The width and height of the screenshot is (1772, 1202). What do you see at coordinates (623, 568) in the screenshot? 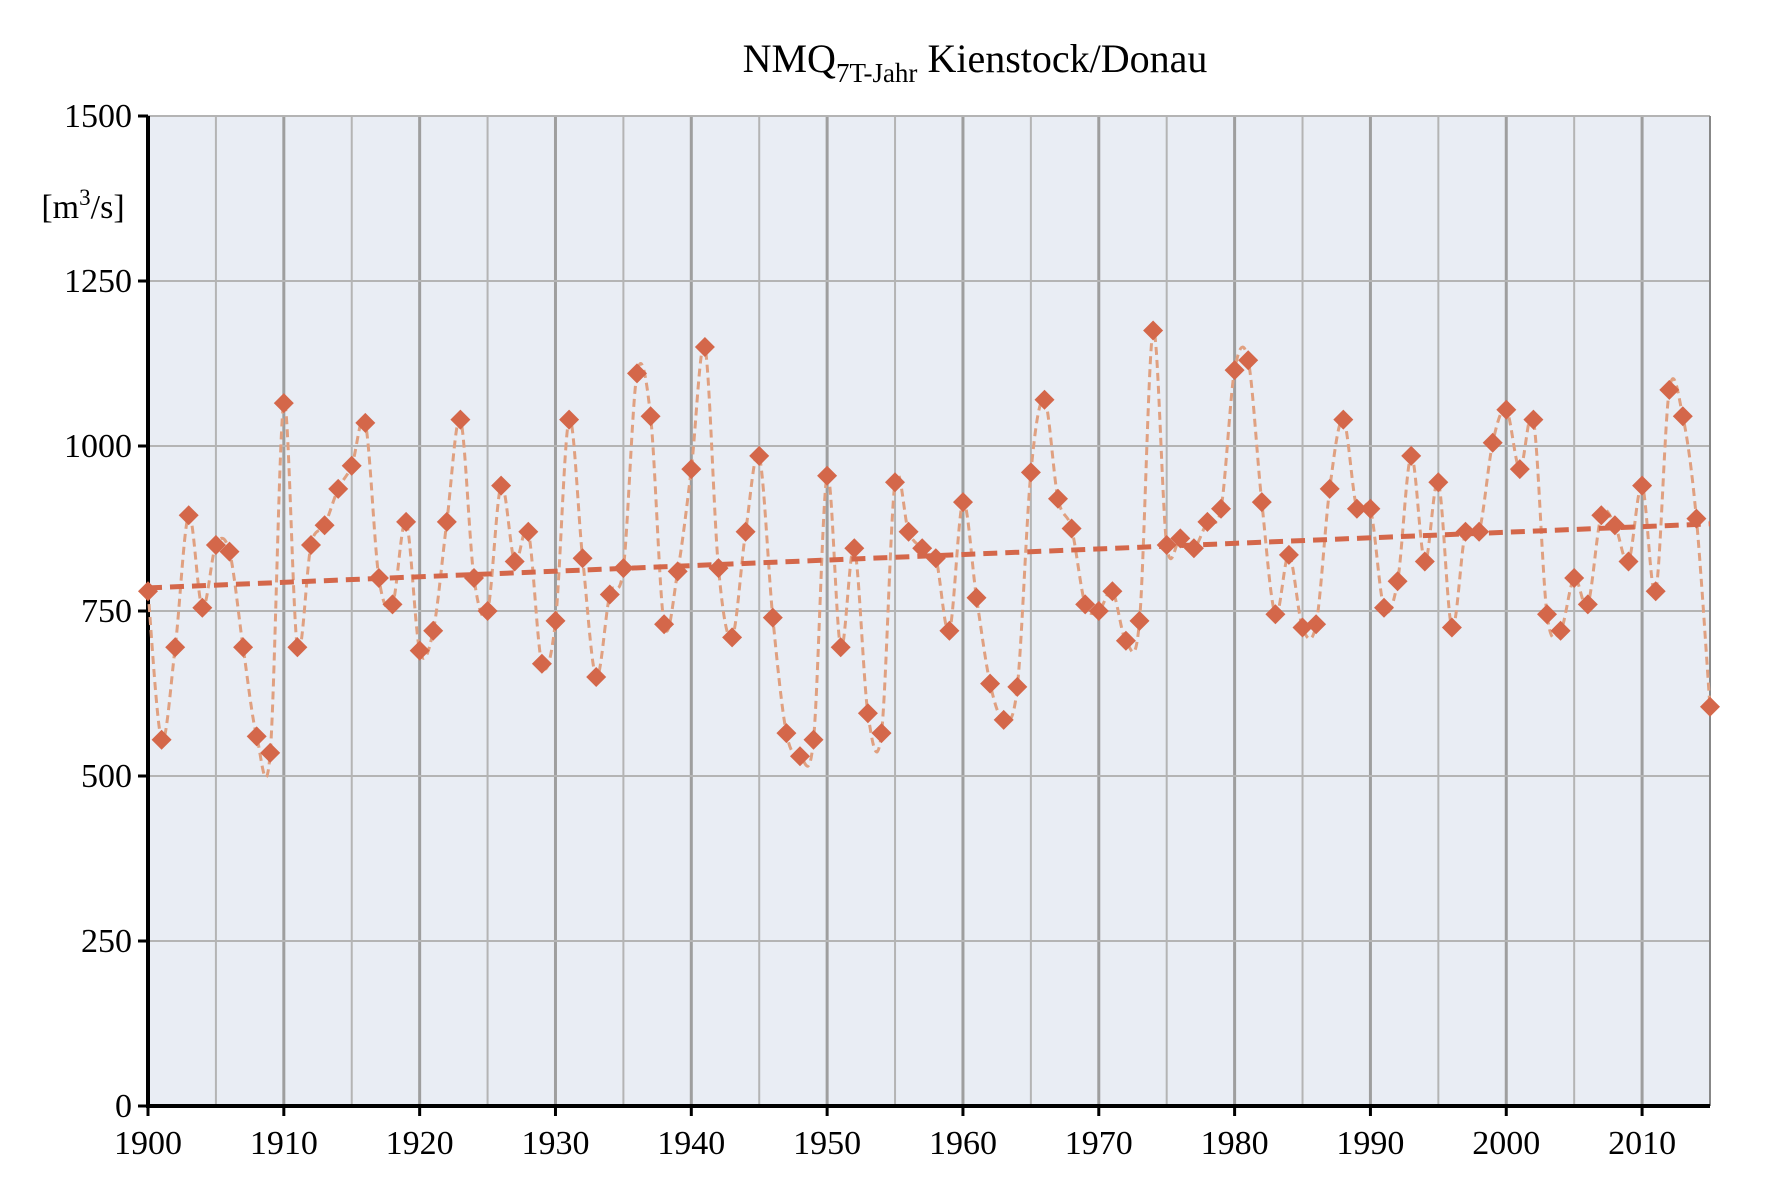
I see `data-point-1935` at bounding box center [623, 568].